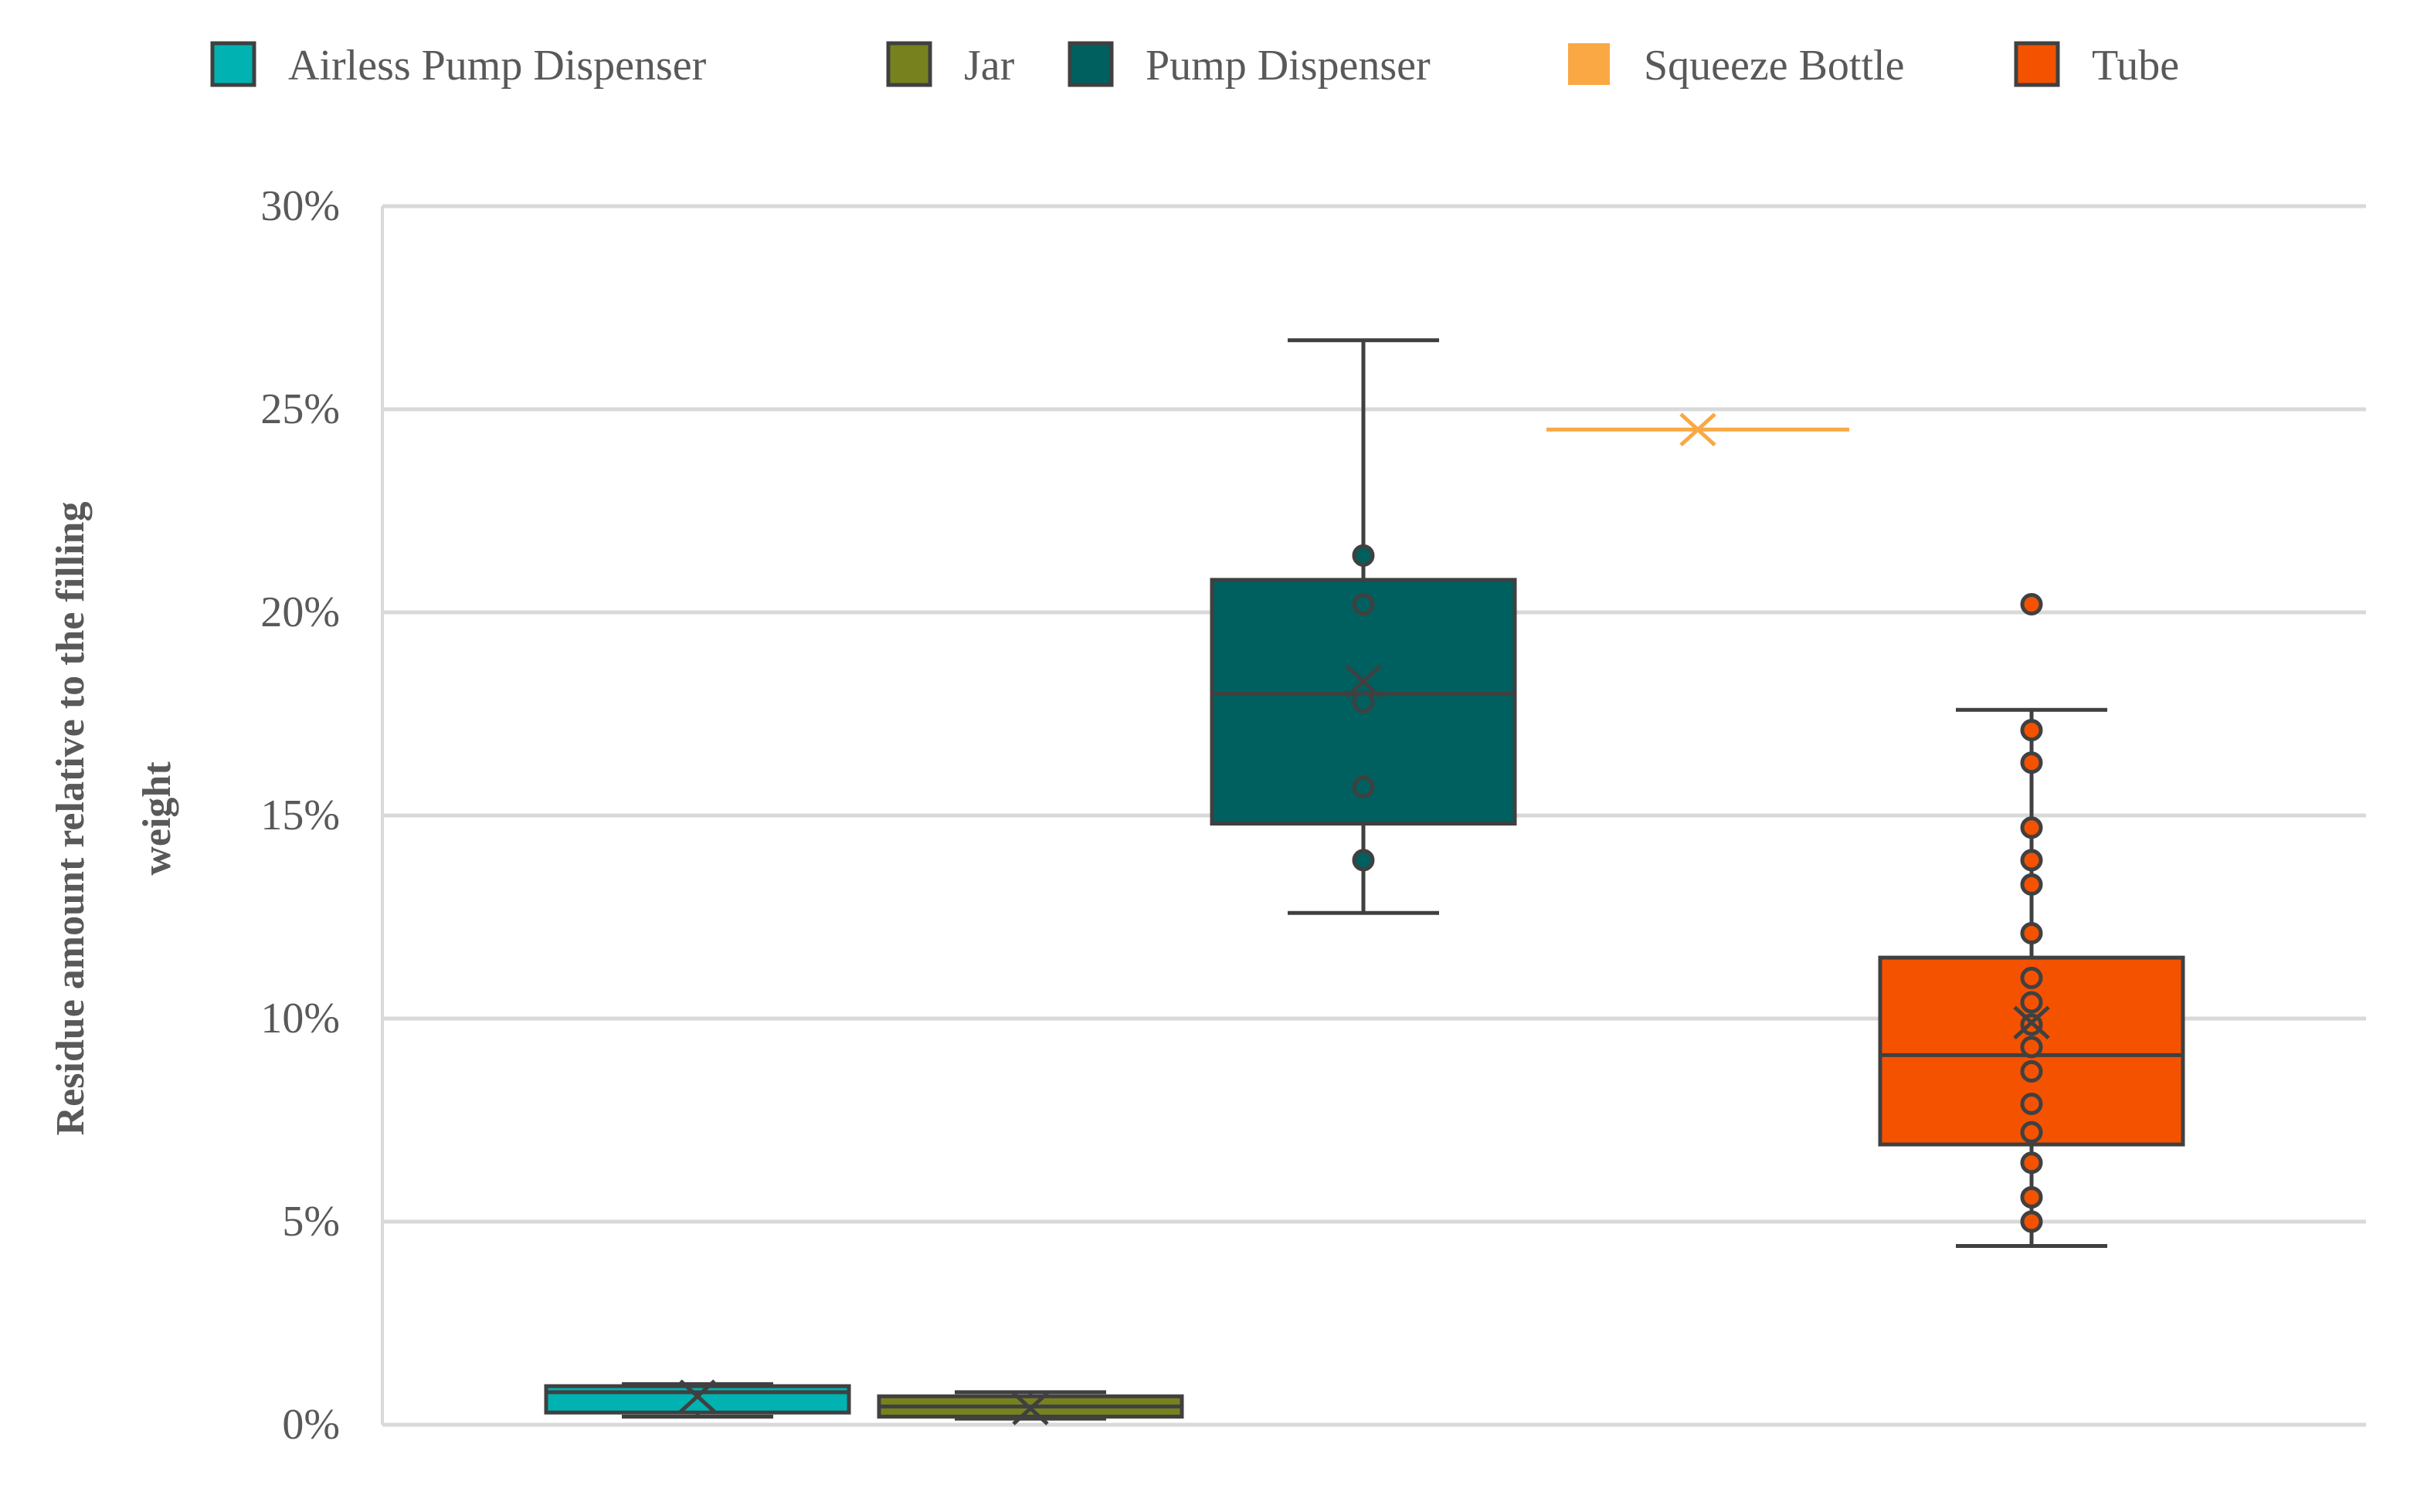  I want to click on legend-item-tube: Tube, so click(2096, 65).